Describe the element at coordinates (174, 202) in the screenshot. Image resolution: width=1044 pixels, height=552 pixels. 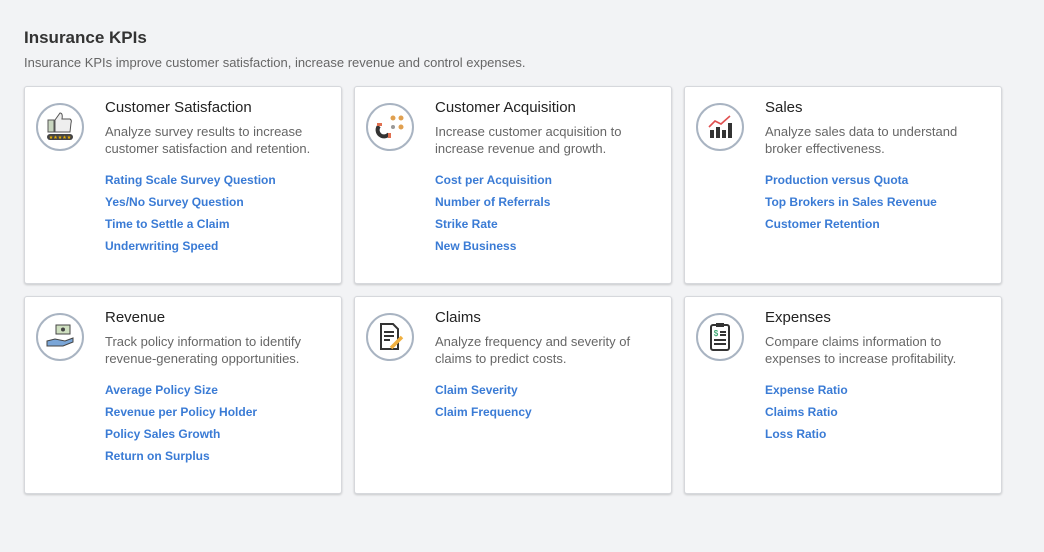
I see `kpi-link-yes-no-survey-question: Yes/No Survey Question` at that location.